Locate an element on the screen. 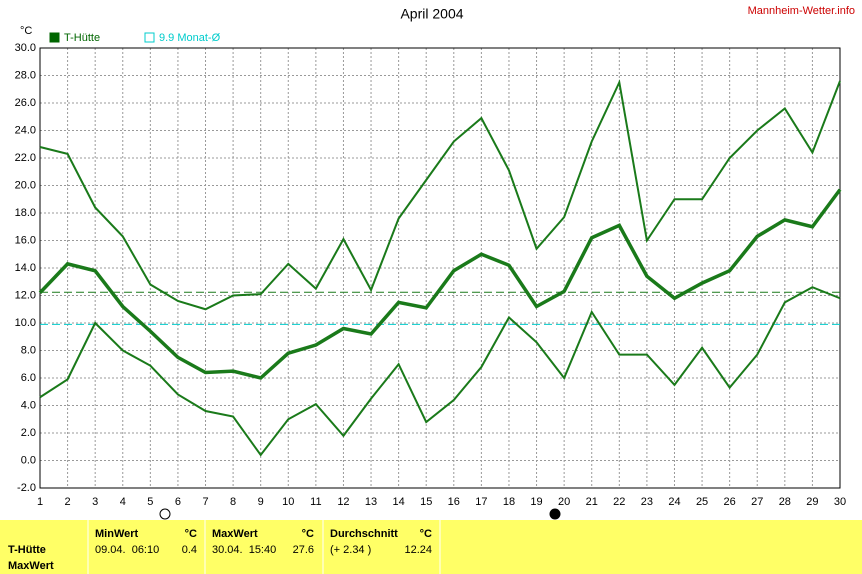 Image resolution: width=862 pixels, height=574 pixels. x-tick-label: 20 is located at coordinates (564, 502).